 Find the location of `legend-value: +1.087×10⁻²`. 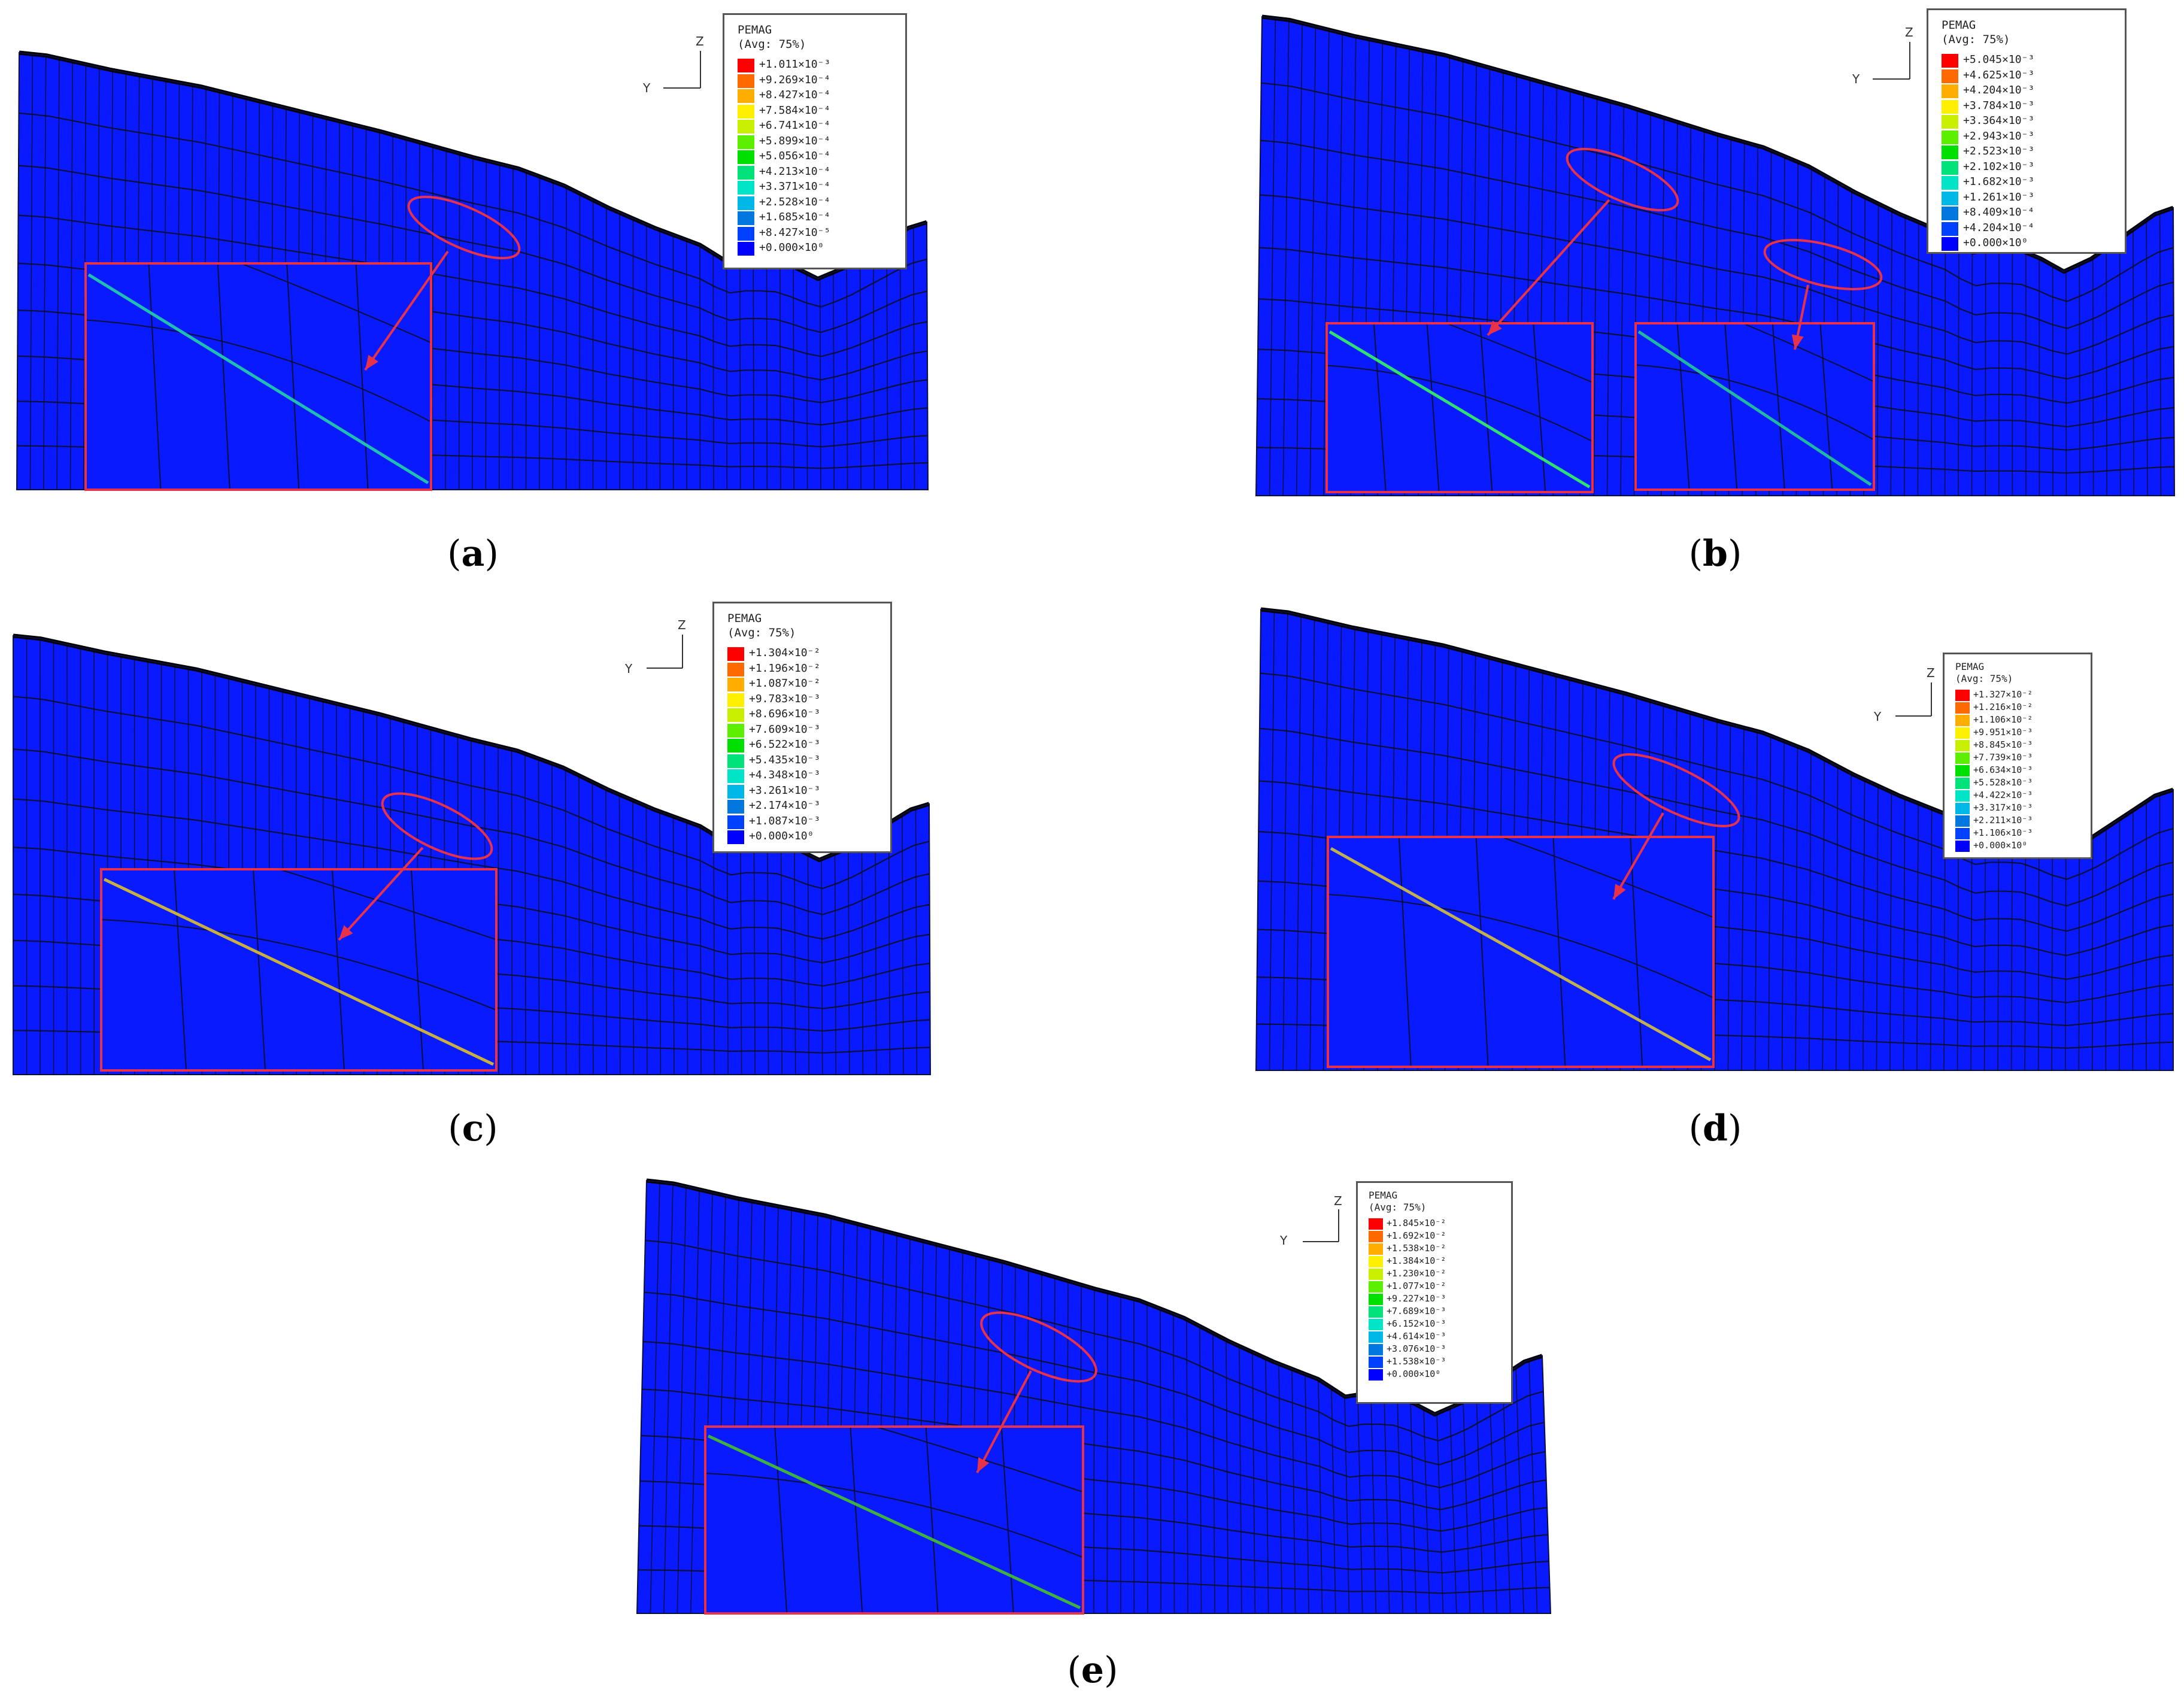

legend-value: +1.087×10⁻² is located at coordinates (785, 684).